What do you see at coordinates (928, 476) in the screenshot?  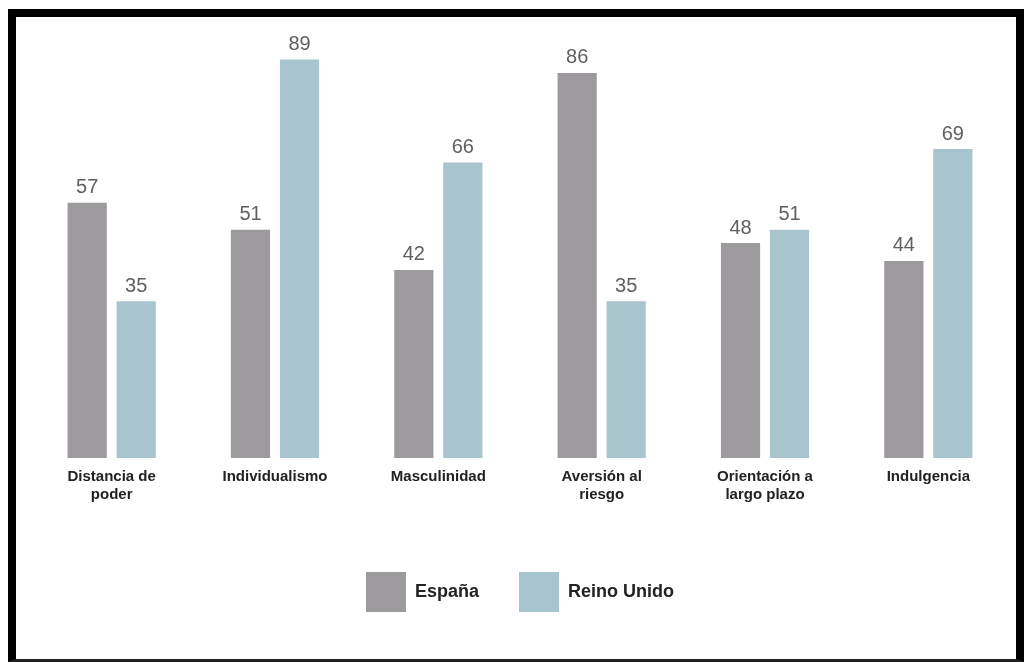 I see `x-tick-label: Indulgencia` at bounding box center [928, 476].